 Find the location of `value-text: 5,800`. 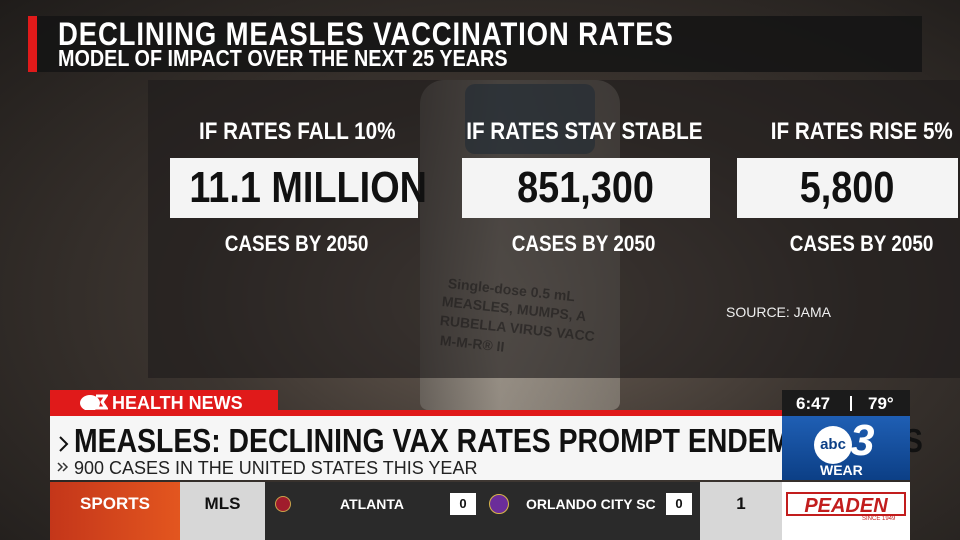

value-text: 5,800 is located at coordinates (847, 187).